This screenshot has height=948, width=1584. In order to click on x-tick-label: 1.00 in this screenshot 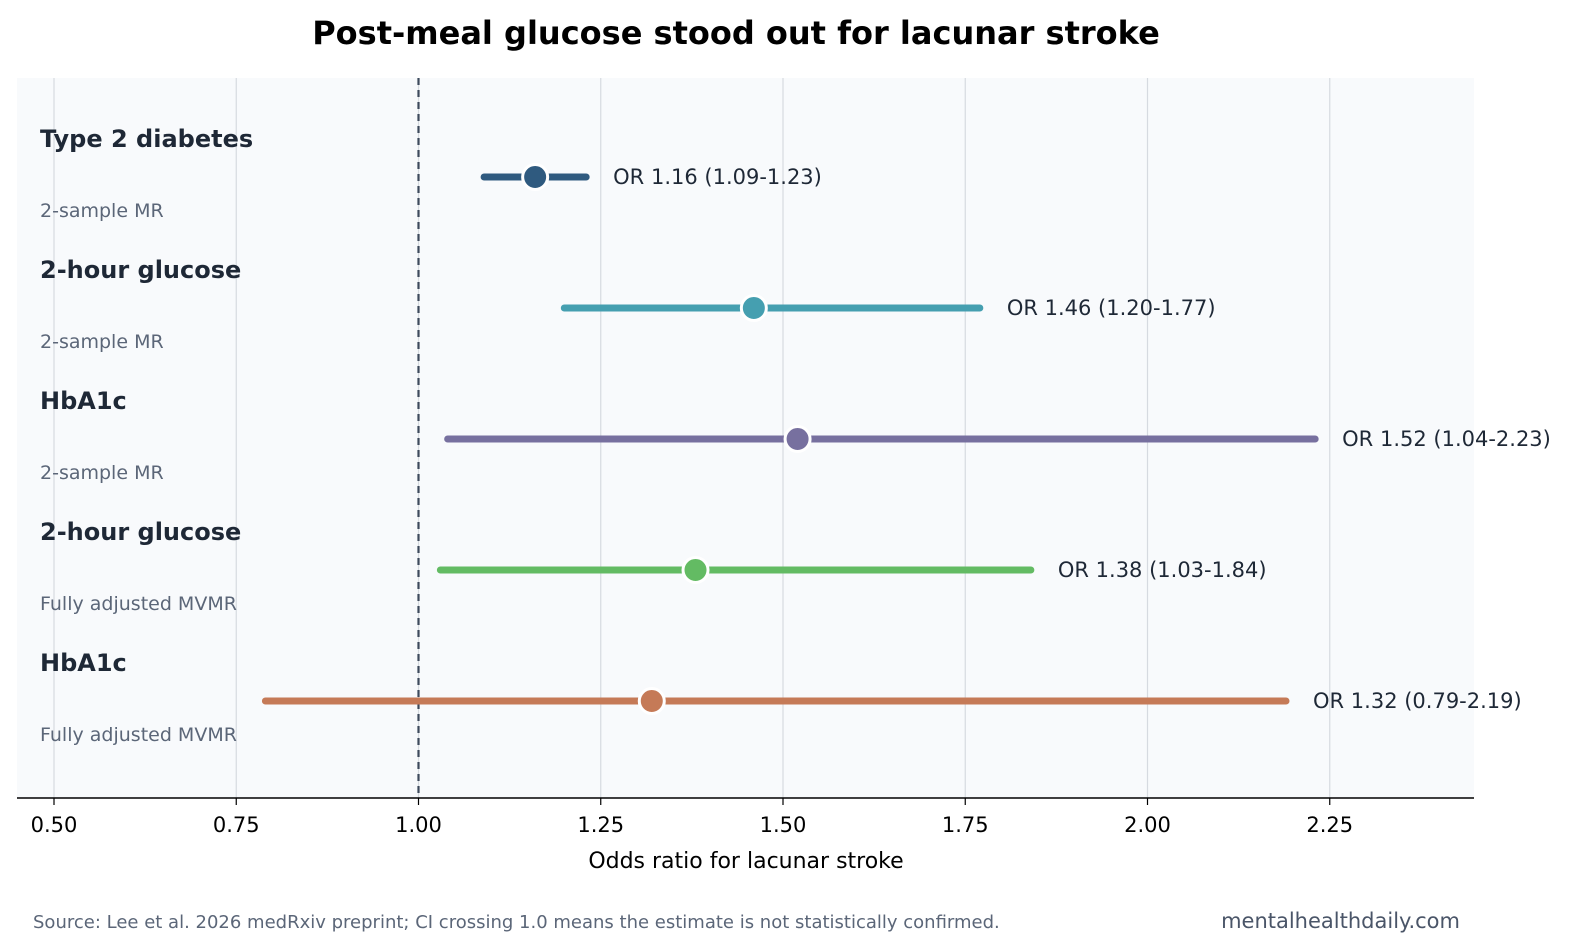, I will do `click(418, 825)`.